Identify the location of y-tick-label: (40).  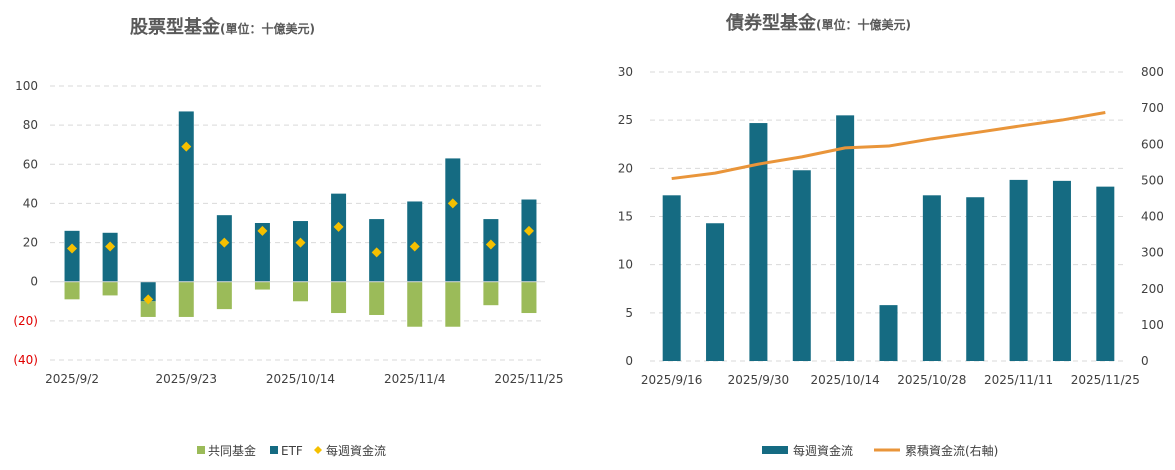
(25, 360).